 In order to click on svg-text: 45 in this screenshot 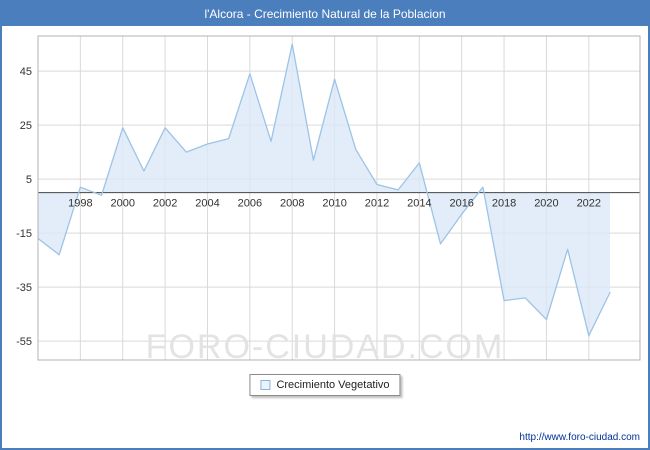, I will do `click(26, 72)`.